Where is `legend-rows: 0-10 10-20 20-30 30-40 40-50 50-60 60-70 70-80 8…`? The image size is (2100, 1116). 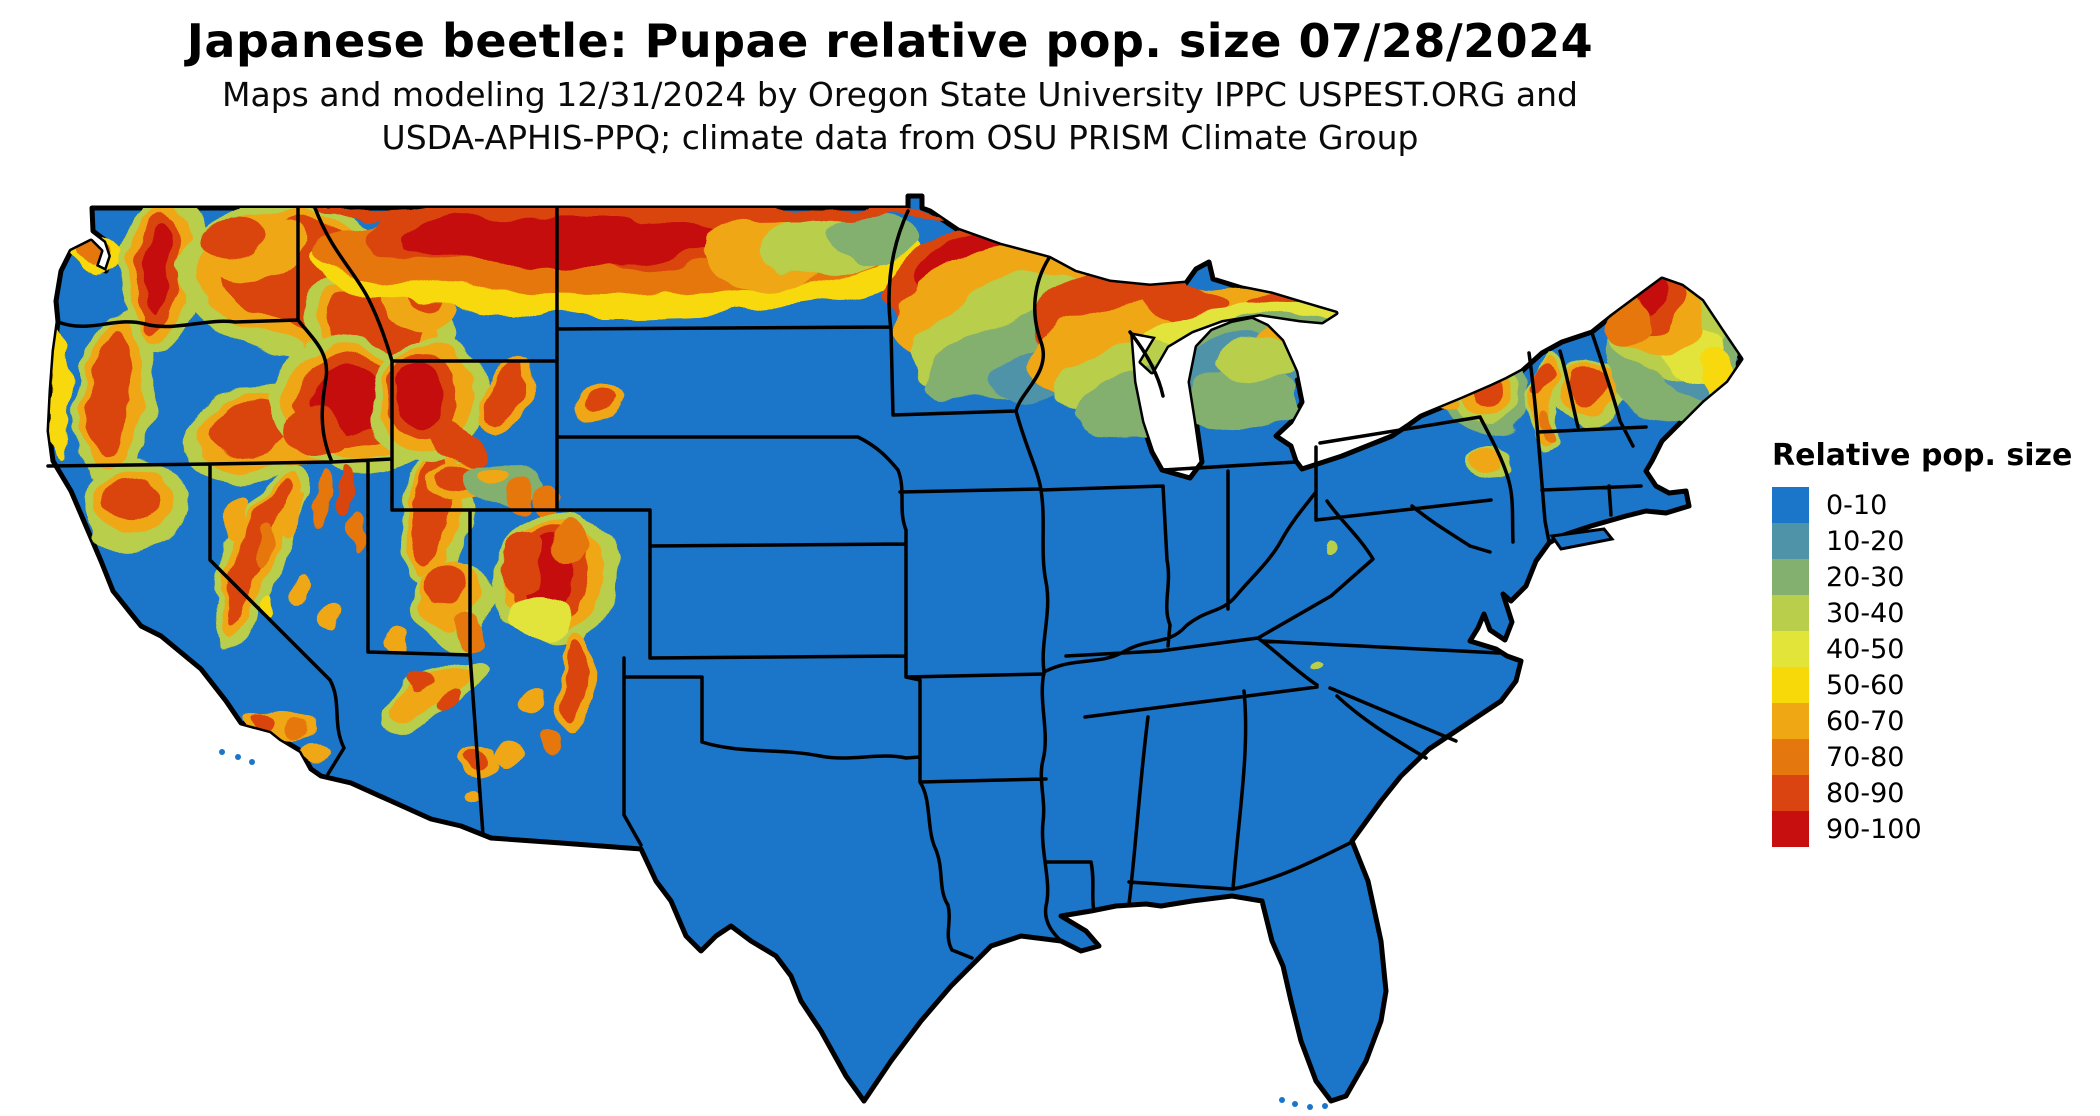
legend-rows: 0-10 10-20 20-30 30-40 40-50 50-60 60-70 70-80 8… is located at coordinates (1922, 667).